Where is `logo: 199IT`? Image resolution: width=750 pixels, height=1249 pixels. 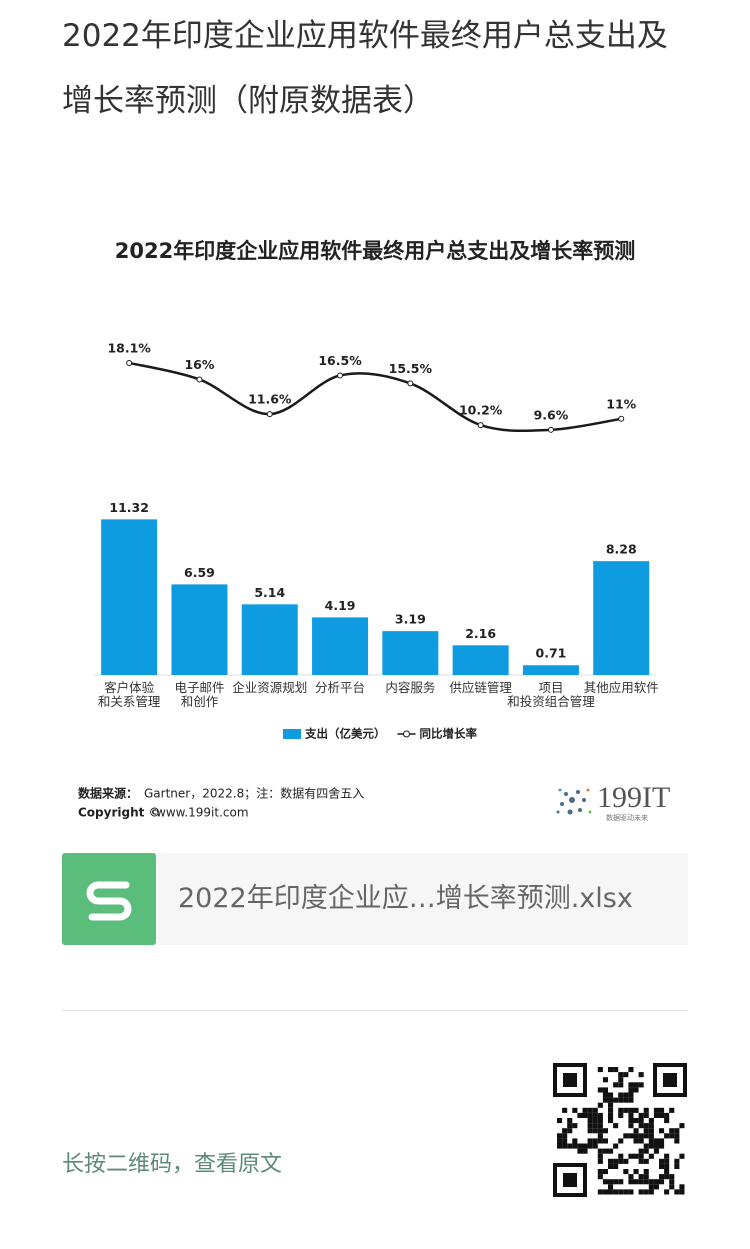
logo: 199IT is located at coordinates (633, 797).